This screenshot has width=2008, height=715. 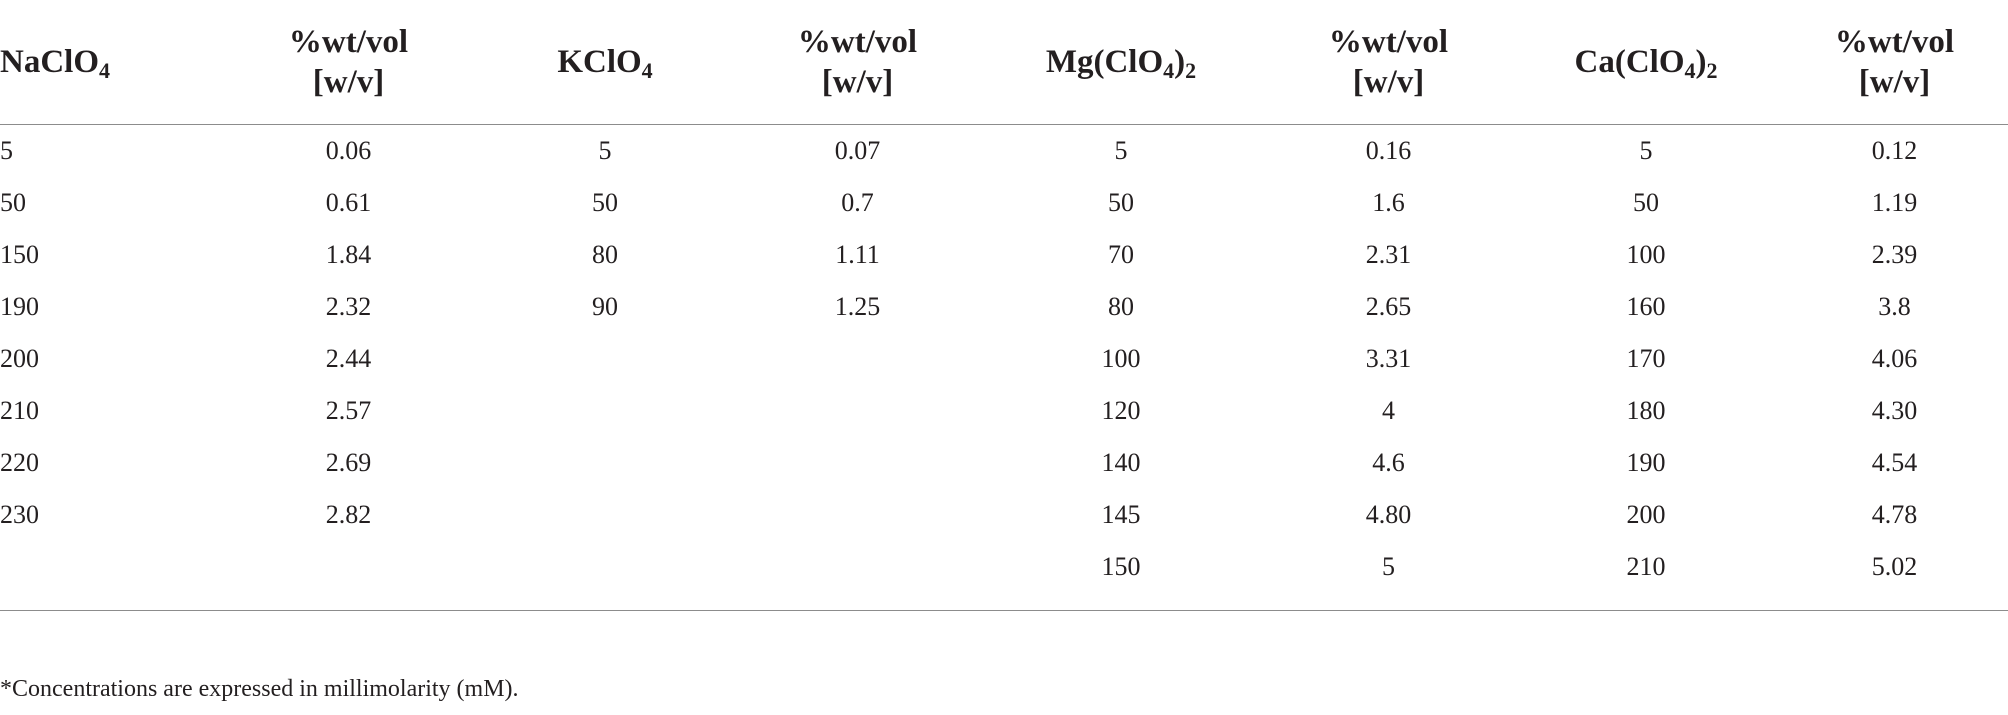 What do you see at coordinates (1894, 150) in the screenshot?
I see `table-cell: 0.12` at bounding box center [1894, 150].